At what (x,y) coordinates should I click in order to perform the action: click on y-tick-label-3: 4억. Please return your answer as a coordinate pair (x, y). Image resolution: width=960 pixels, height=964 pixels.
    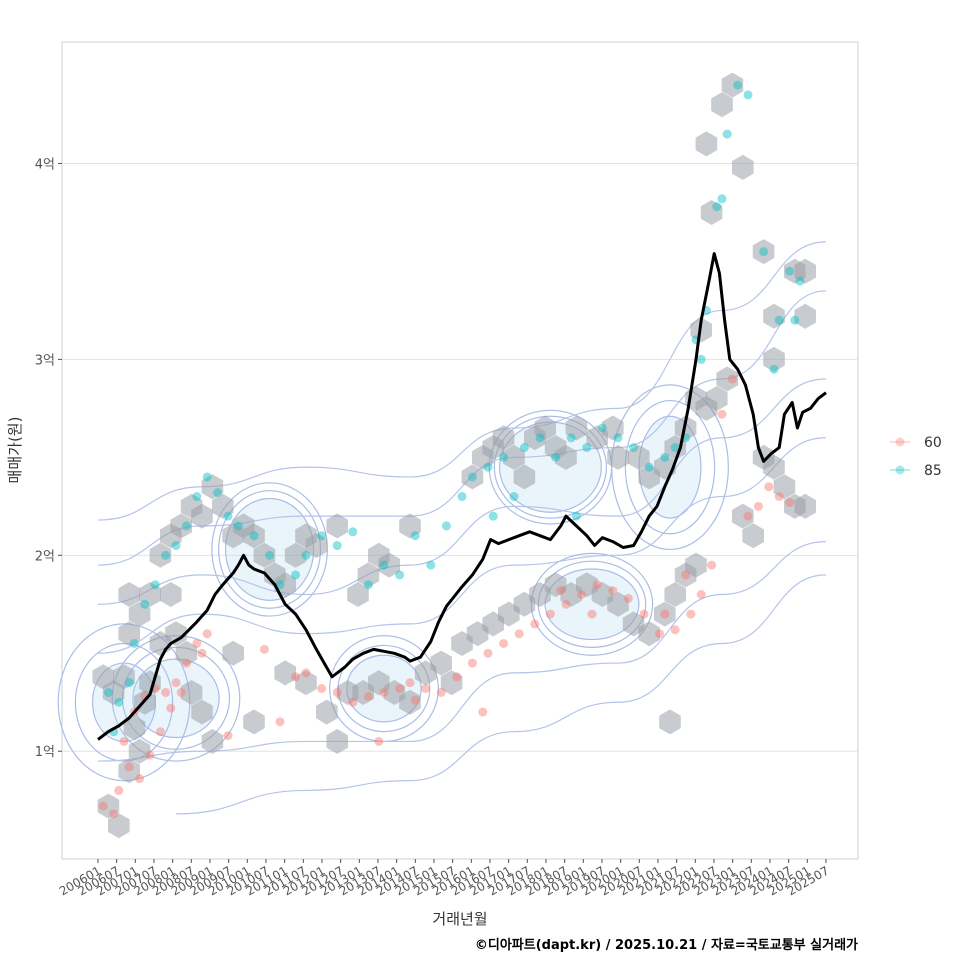
    Looking at the image, I should click on (45, 164).